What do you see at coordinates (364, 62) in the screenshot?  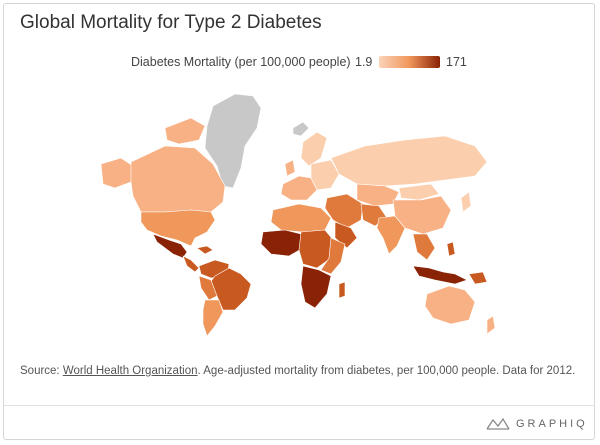 I see `legend-min: 1.9` at bounding box center [364, 62].